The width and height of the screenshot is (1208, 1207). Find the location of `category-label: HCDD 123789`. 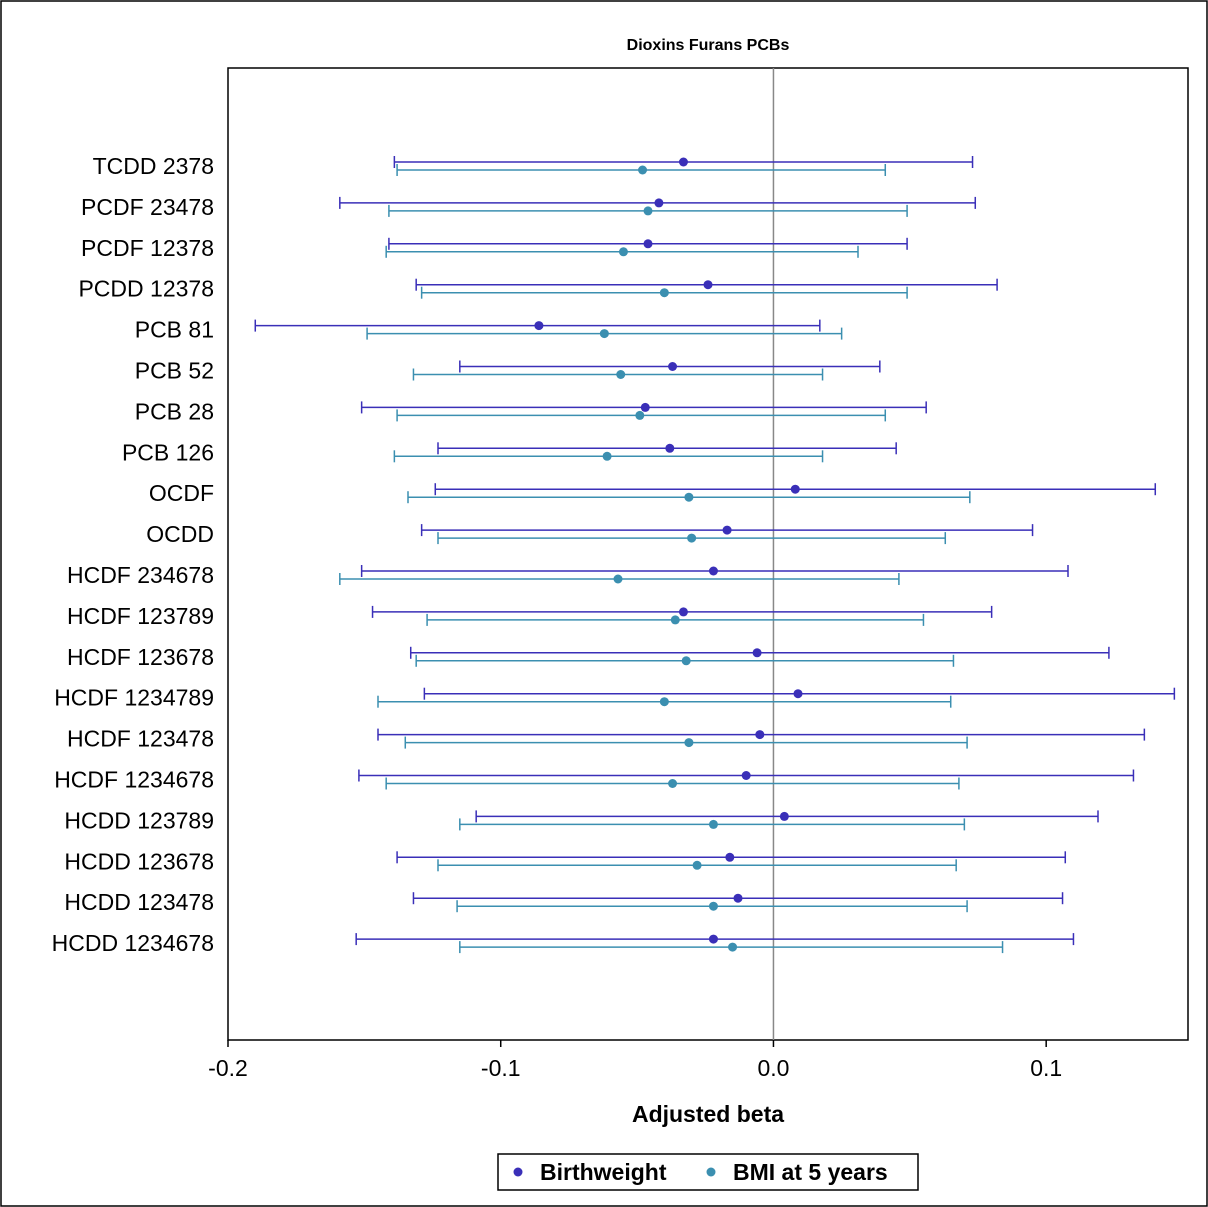

category-label: HCDD 123789 is located at coordinates (139, 820).